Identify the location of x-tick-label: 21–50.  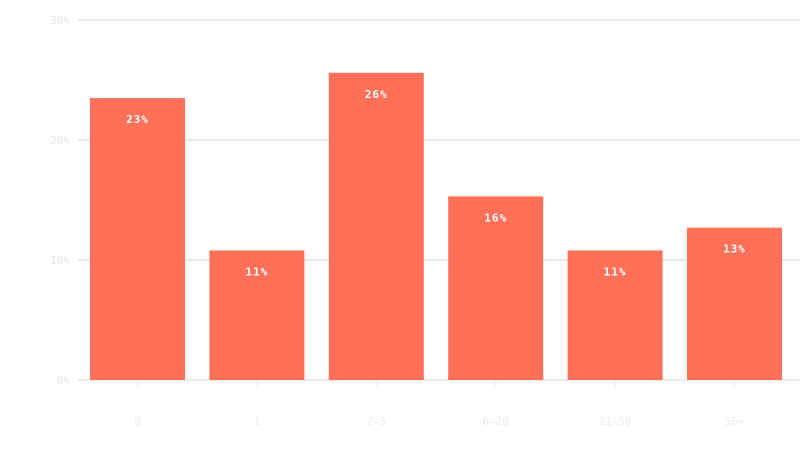
(615, 421).